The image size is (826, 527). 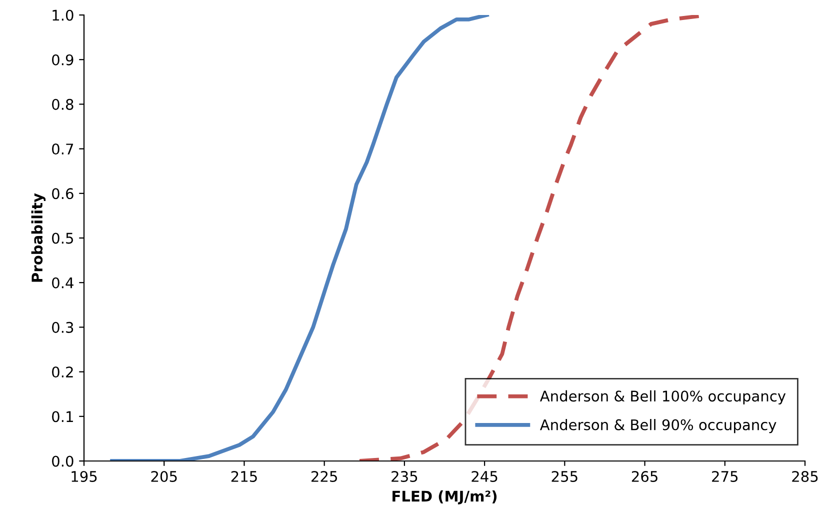 I want to click on y-tick-label: 0.4, so click(x=63, y=282).